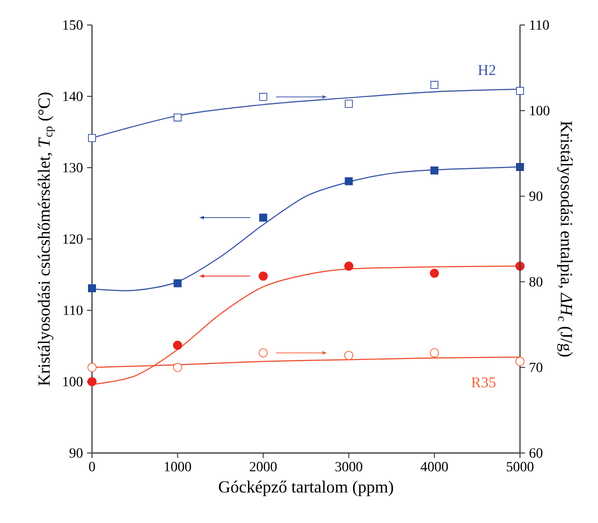 The image size is (598, 523). Describe the element at coordinates (76, 453) in the screenshot. I see `y-tick-label: 90` at that location.